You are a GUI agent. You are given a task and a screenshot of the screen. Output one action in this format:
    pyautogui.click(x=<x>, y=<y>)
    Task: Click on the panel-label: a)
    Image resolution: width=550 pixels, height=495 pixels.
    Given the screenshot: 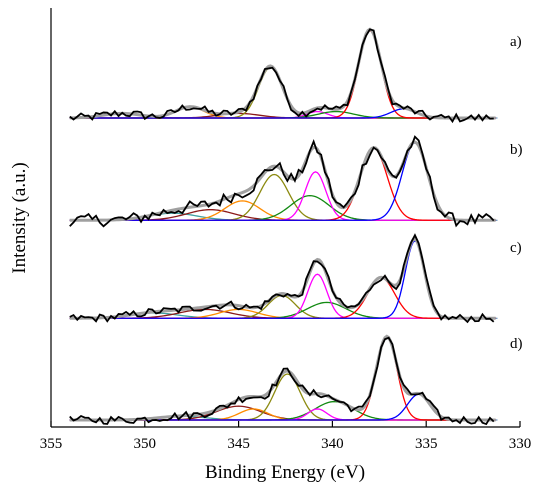 What is the action you would take?
    pyautogui.click(x=516, y=42)
    